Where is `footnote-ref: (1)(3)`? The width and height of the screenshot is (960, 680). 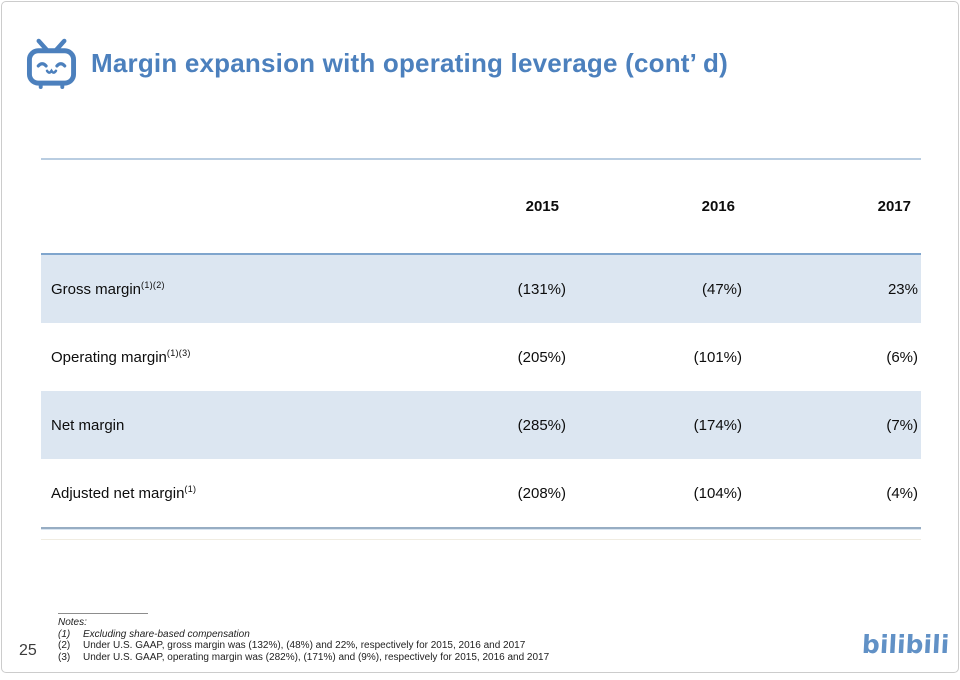
footnote-ref: (1)(3) is located at coordinates (178, 353).